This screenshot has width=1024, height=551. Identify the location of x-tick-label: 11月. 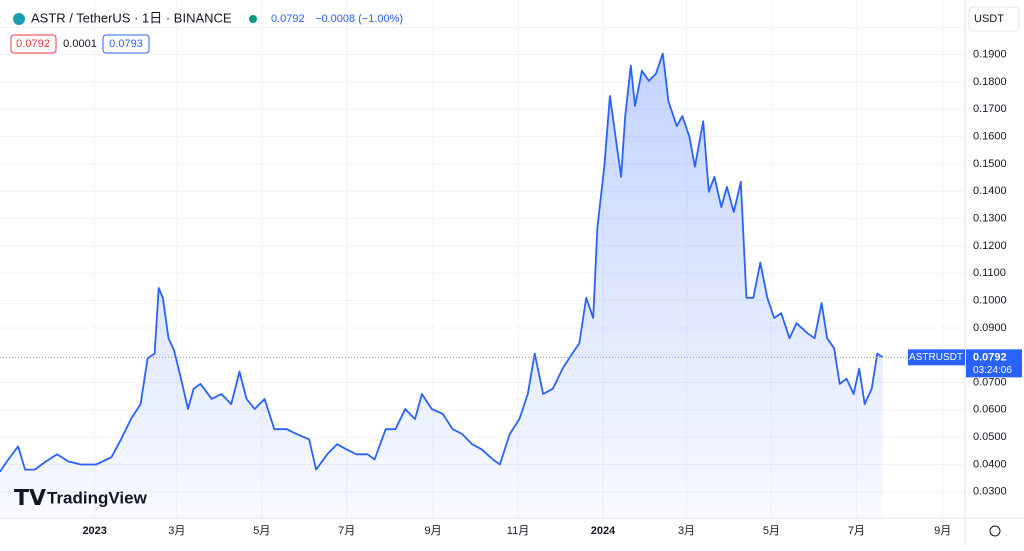
(518, 531).